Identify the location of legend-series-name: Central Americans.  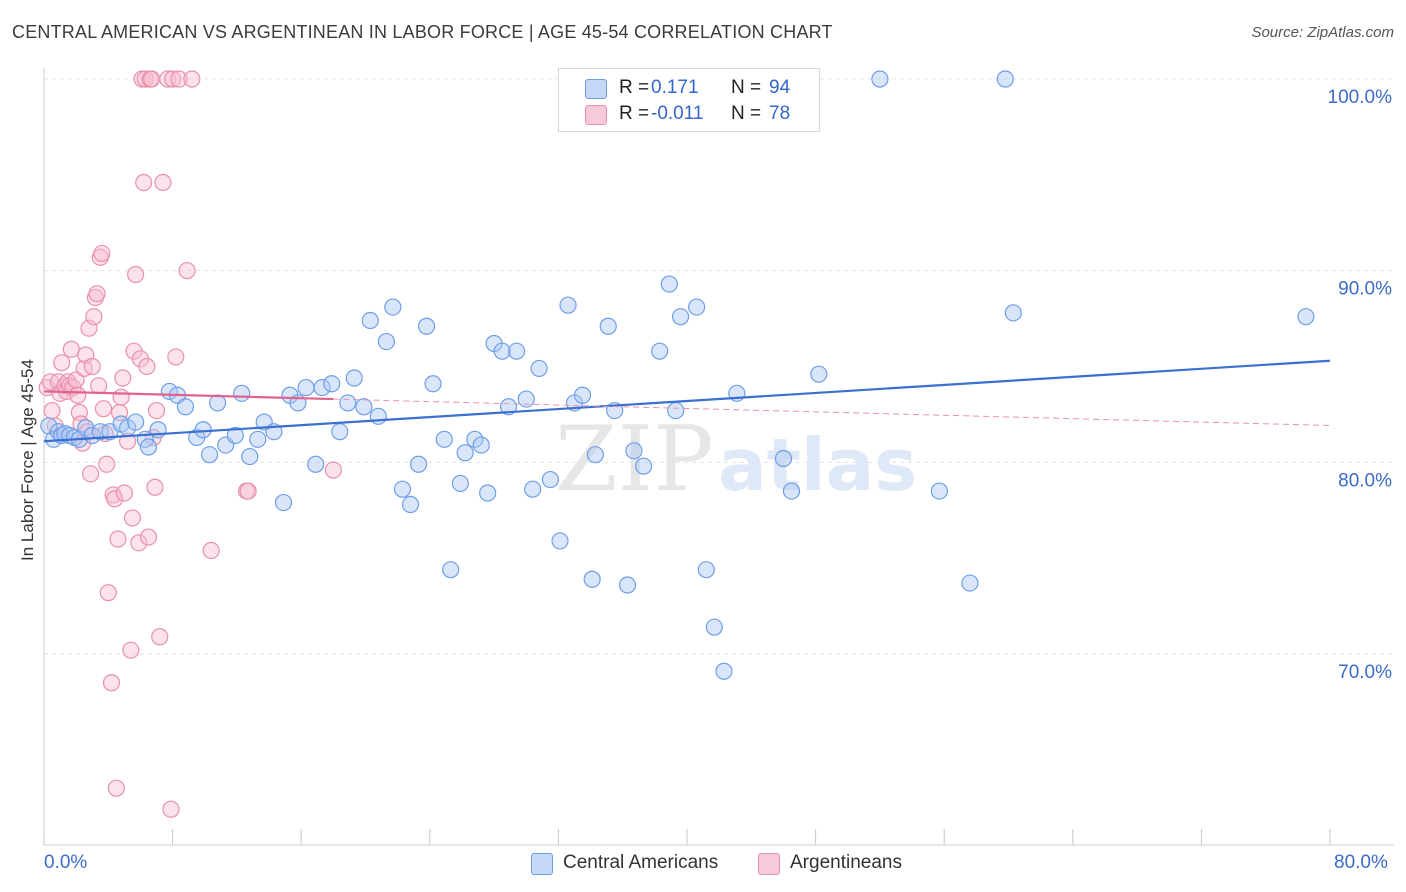
(641, 862).